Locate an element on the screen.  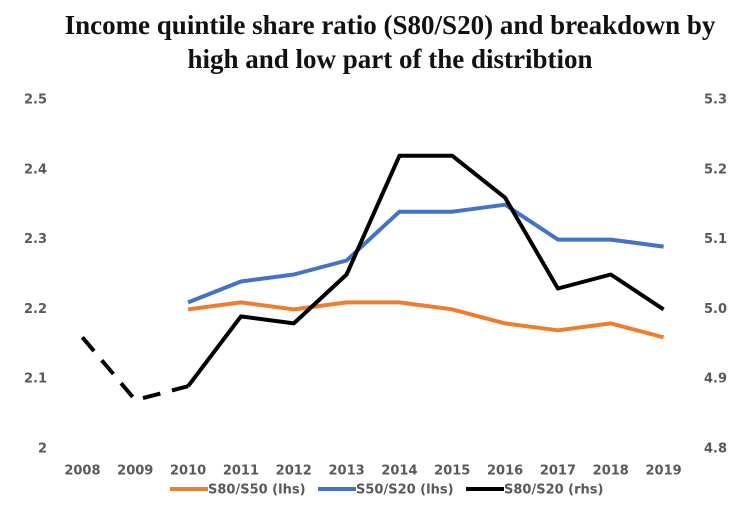
y2-tick-label: 5.2 is located at coordinates (715, 169).